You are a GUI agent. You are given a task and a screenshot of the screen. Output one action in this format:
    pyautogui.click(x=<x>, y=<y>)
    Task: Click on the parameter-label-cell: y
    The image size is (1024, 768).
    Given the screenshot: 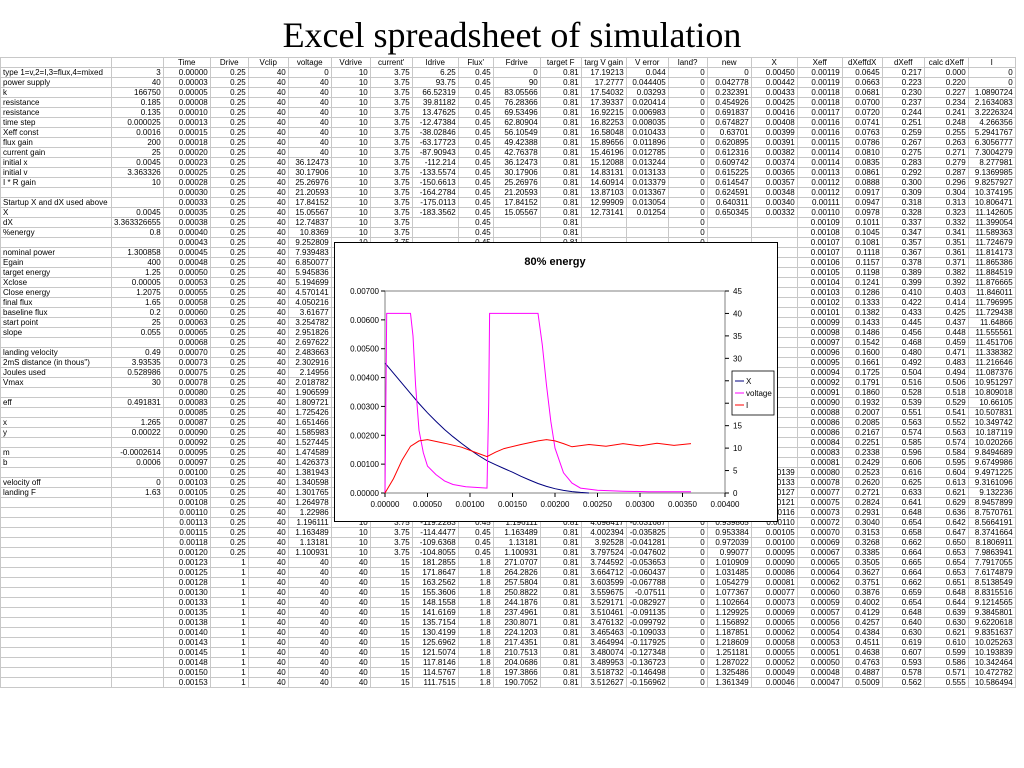 What is the action you would take?
    pyautogui.click(x=56, y=432)
    